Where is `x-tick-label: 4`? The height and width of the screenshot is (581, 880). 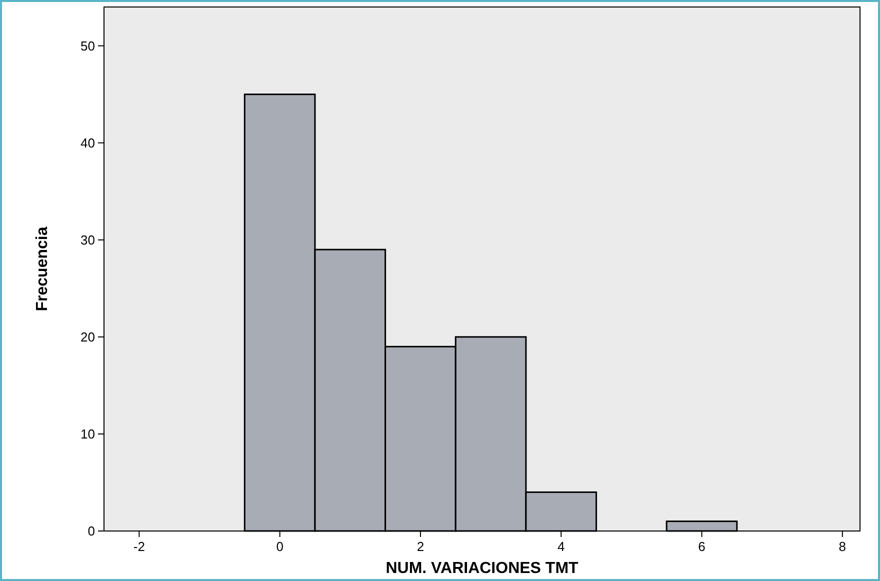 x-tick-label: 4 is located at coordinates (561, 546).